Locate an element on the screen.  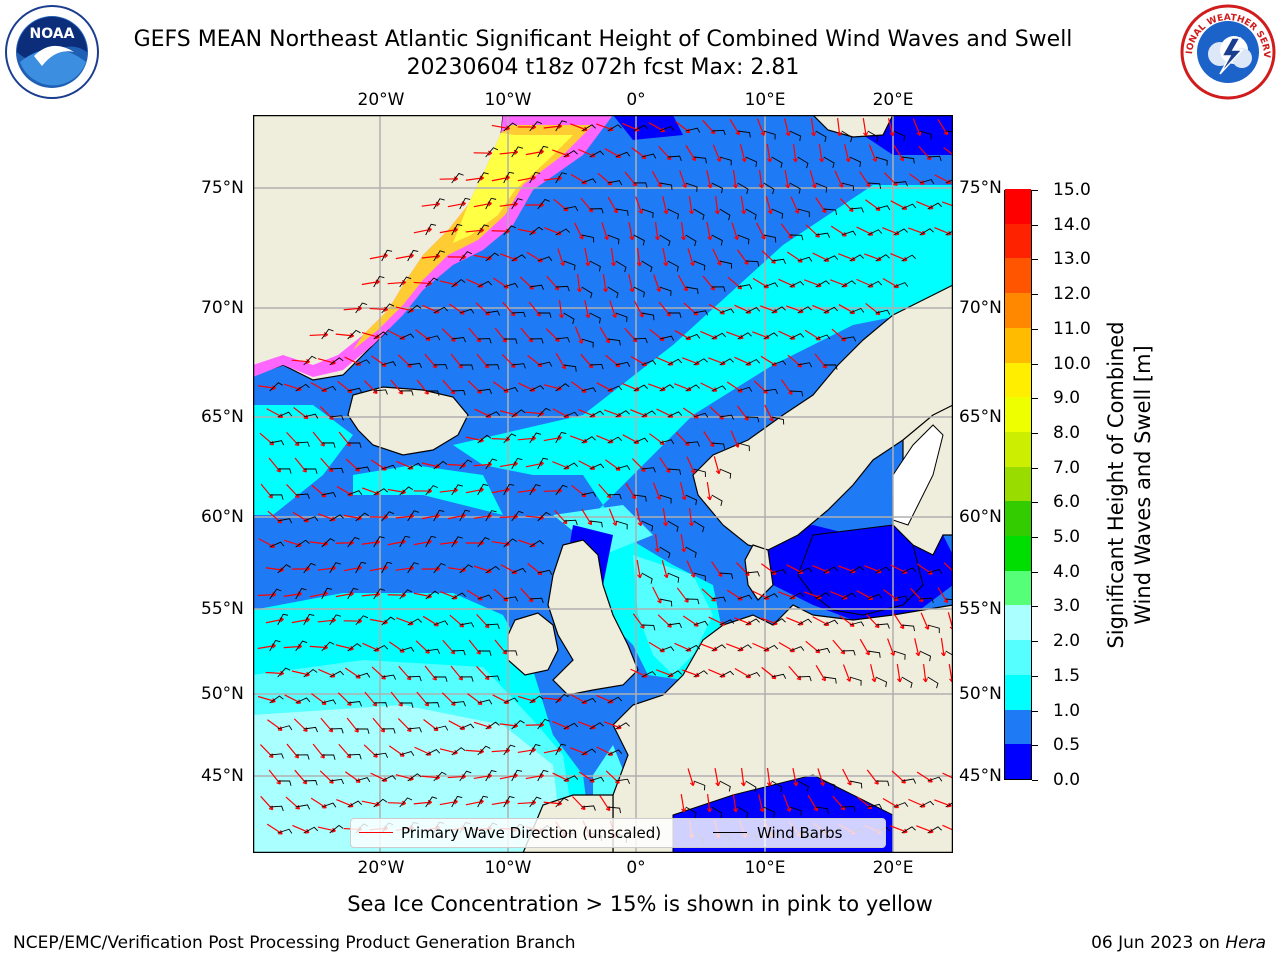
colorbar-tick-label: 0.0 is located at coordinates (1067, 780).